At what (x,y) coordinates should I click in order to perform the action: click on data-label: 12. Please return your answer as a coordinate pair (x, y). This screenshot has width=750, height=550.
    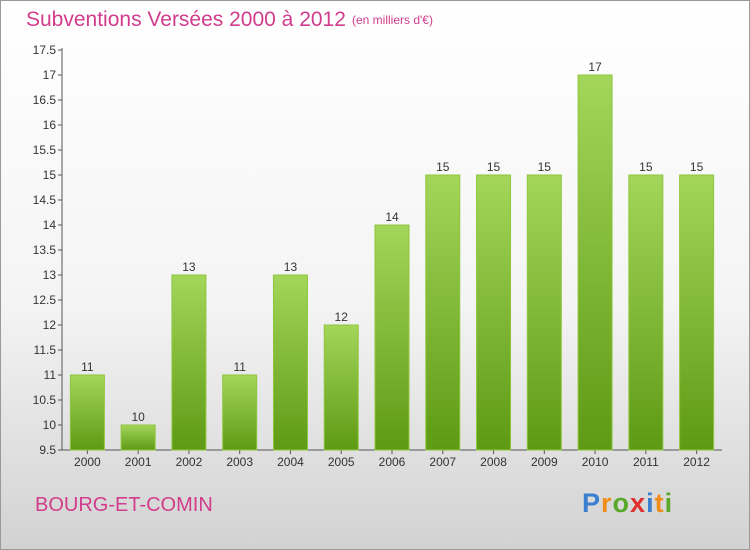
    Looking at the image, I should click on (342, 317).